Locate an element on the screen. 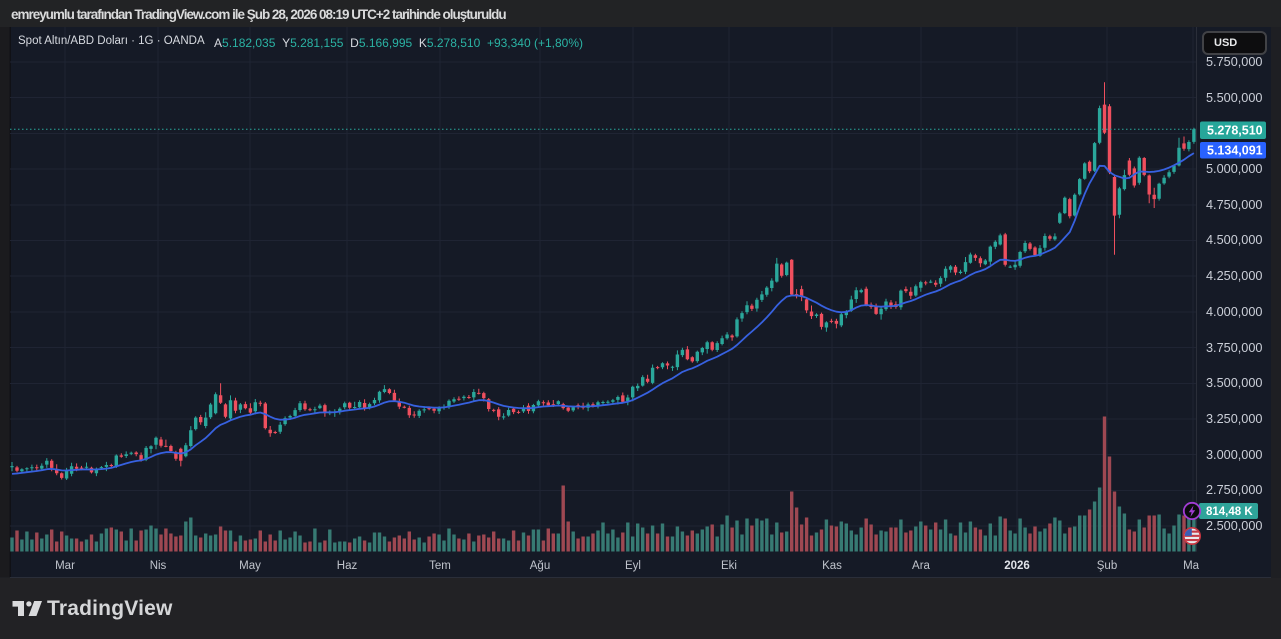  svg-text: 3.000,000 is located at coordinates (1234, 455).